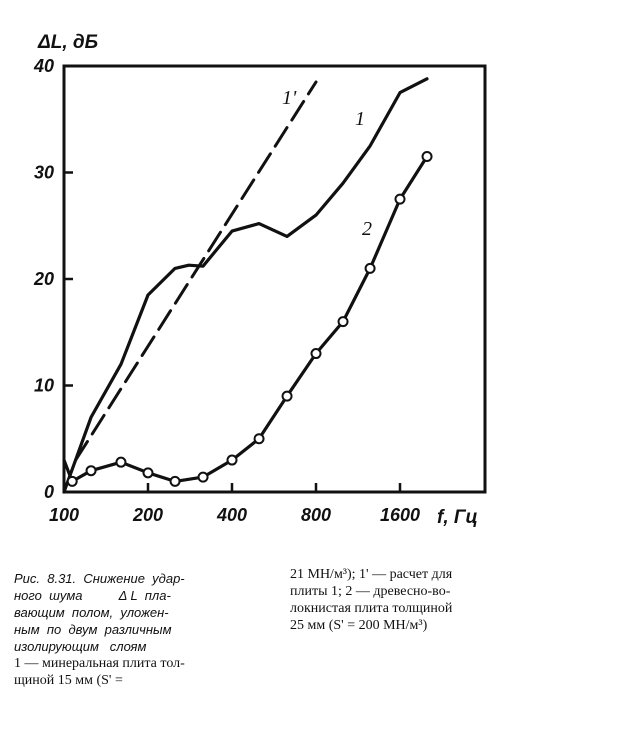  Describe the element at coordinates (67, 42) in the screenshot. I see `y-axis-label: ΔL, дБ` at that location.